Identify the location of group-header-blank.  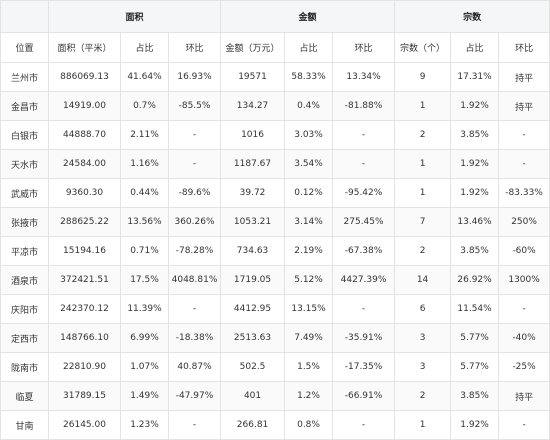
(24, 16).